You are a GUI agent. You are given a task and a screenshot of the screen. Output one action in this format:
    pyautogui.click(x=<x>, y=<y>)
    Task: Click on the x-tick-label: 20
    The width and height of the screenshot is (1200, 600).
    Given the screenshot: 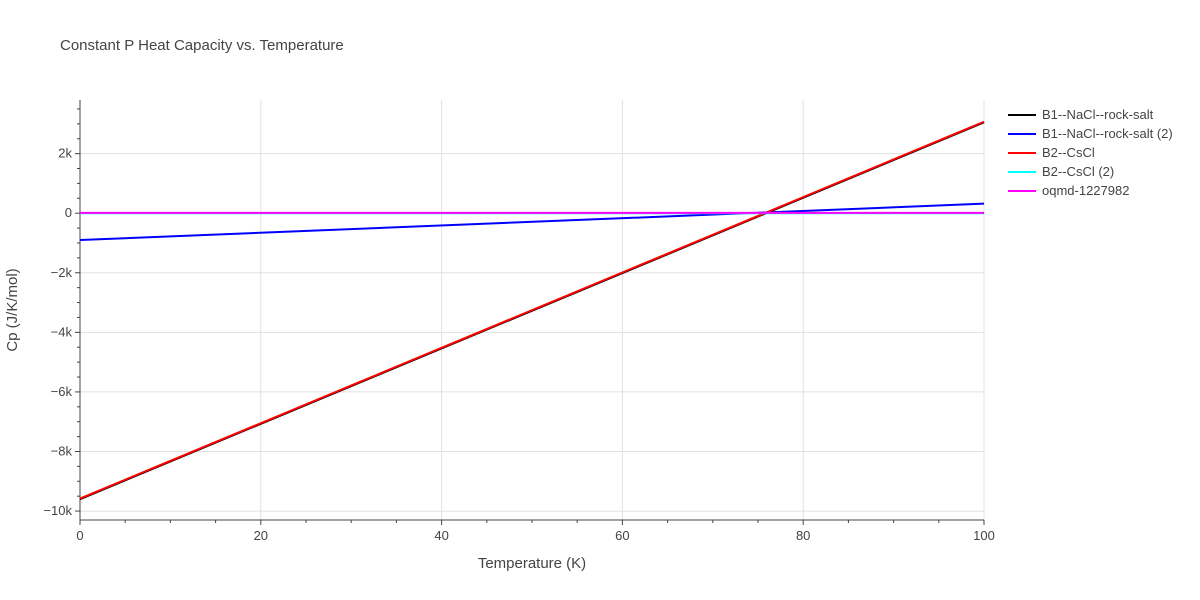 What is the action you would take?
    pyautogui.click(x=261, y=535)
    